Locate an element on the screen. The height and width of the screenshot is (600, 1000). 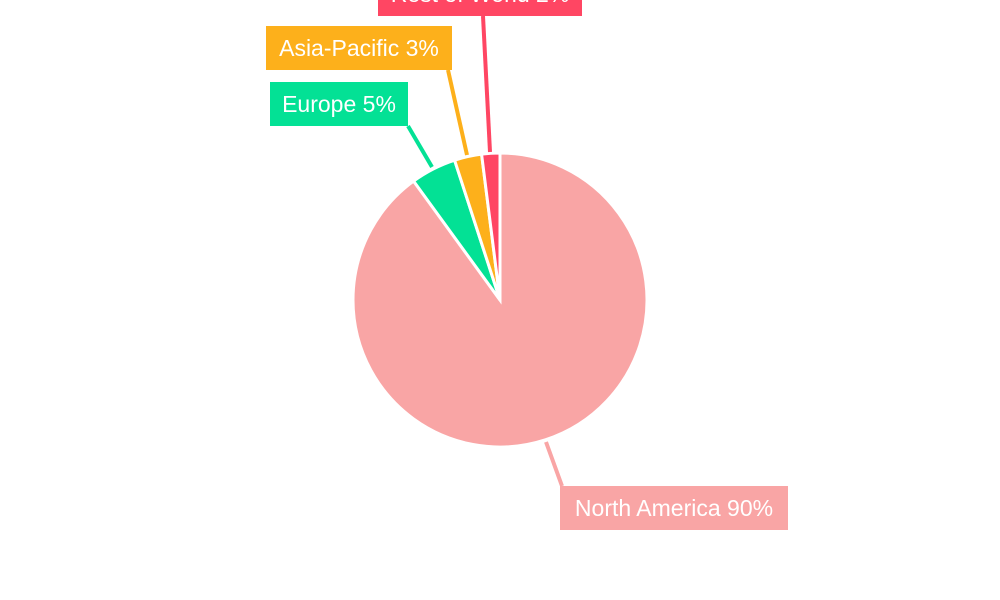
label-box-north-america is located at coordinates (674, 508).